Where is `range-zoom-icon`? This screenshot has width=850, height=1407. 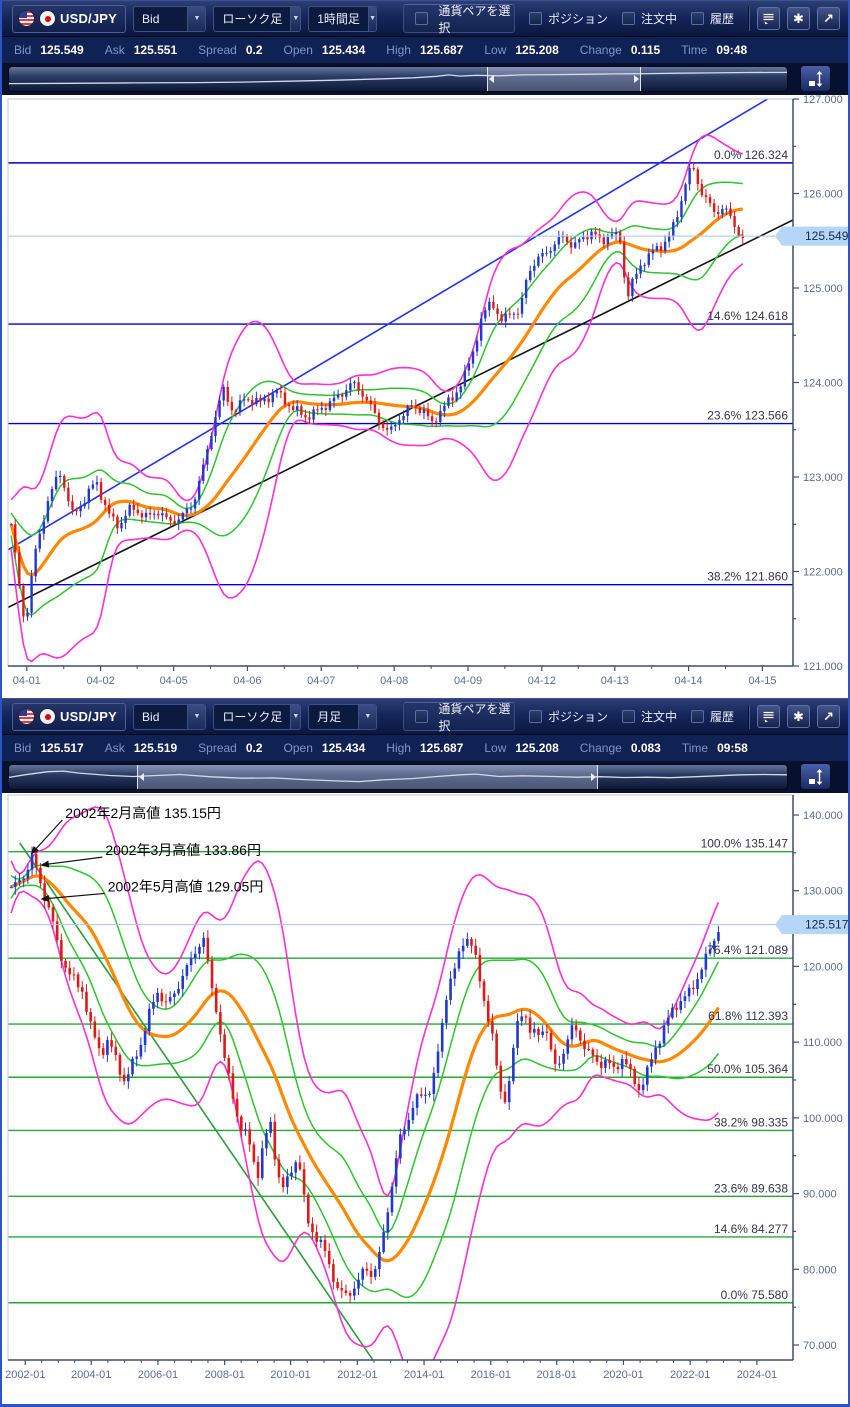
range-zoom-icon is located at coordinates (816, 78).